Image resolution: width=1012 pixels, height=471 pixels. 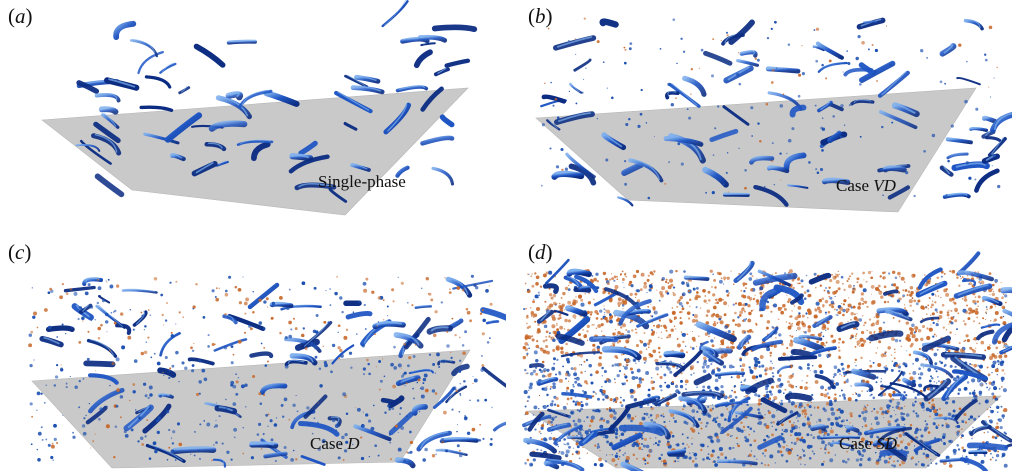 I want to click on panel-b-caption: Case VD, so click(x=866, y=185).